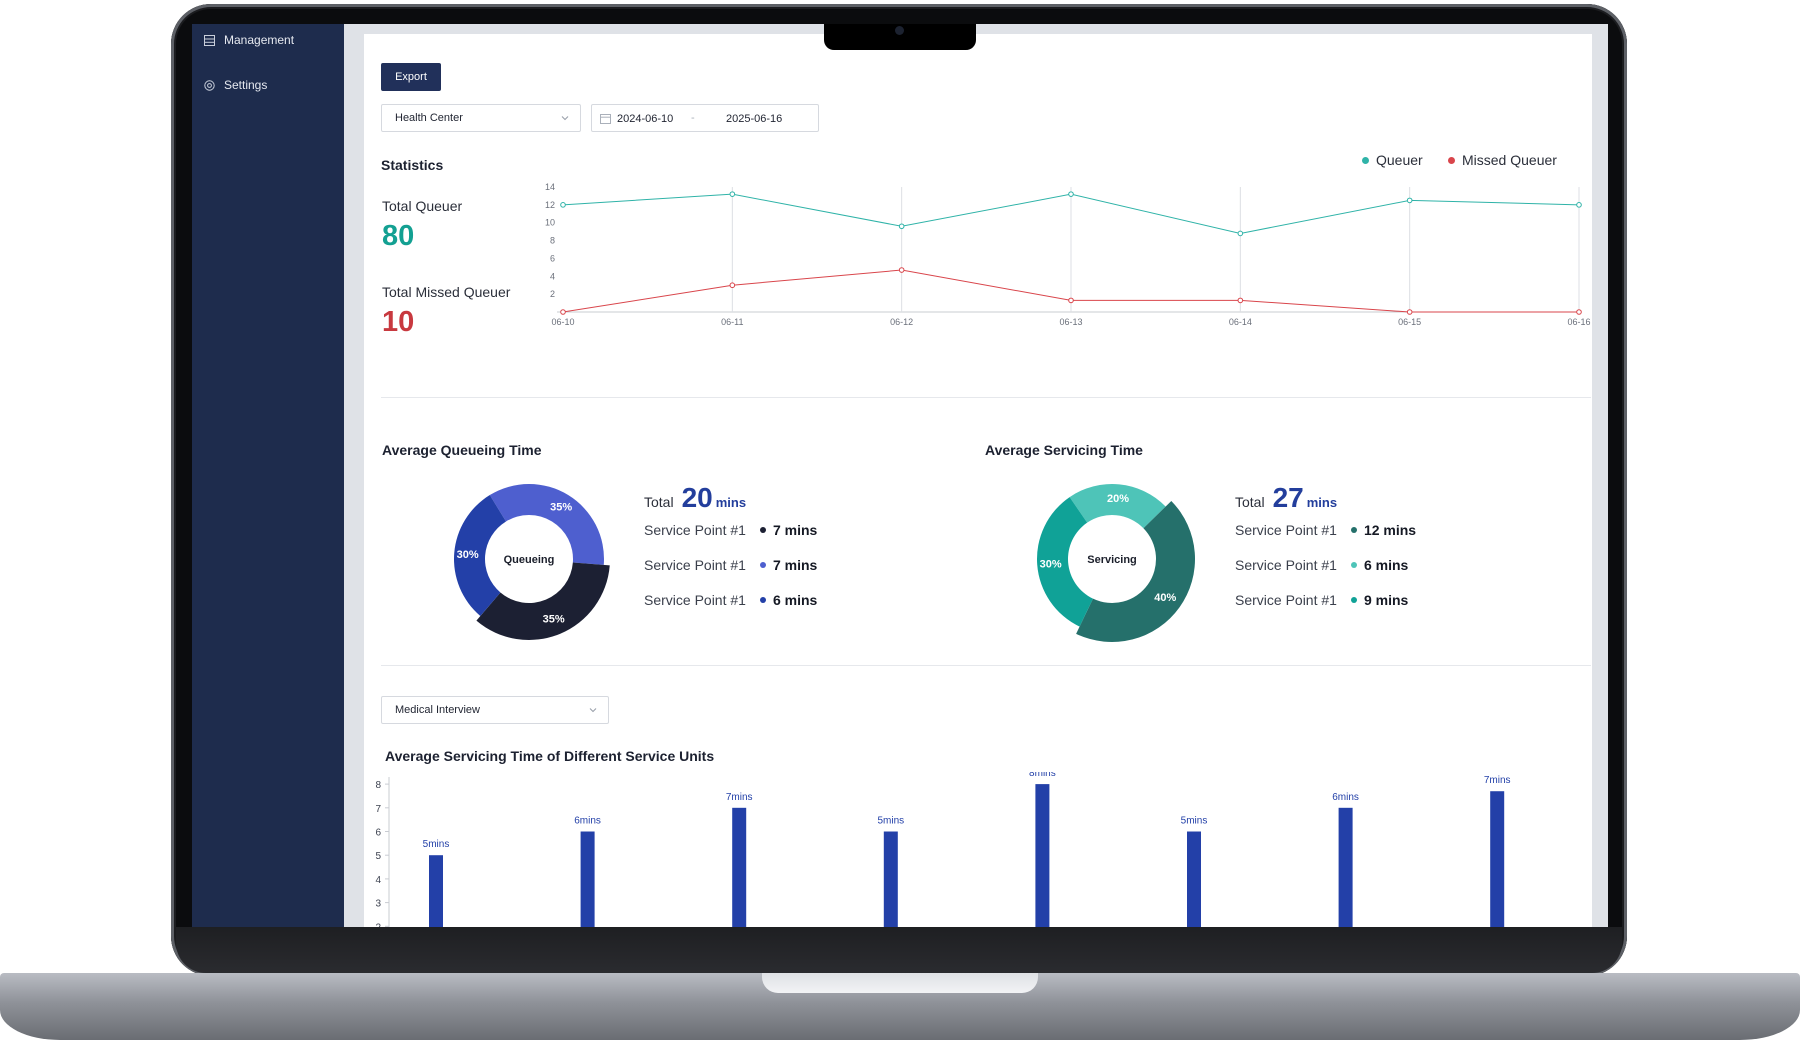 The width and height of the screenshot is (1800, 1046). What do you see at coordinates (529, 560) in the screenshot?
I see `donut-center-label: Queueing` at bounding box center [529, 560].